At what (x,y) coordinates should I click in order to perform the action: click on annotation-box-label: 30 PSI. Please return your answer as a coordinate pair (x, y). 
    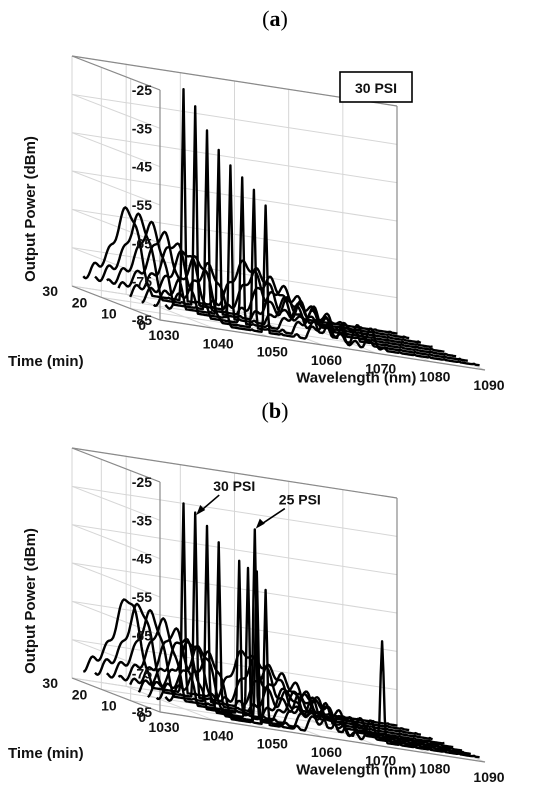
    Looking at the image, I should click on (376, 88).